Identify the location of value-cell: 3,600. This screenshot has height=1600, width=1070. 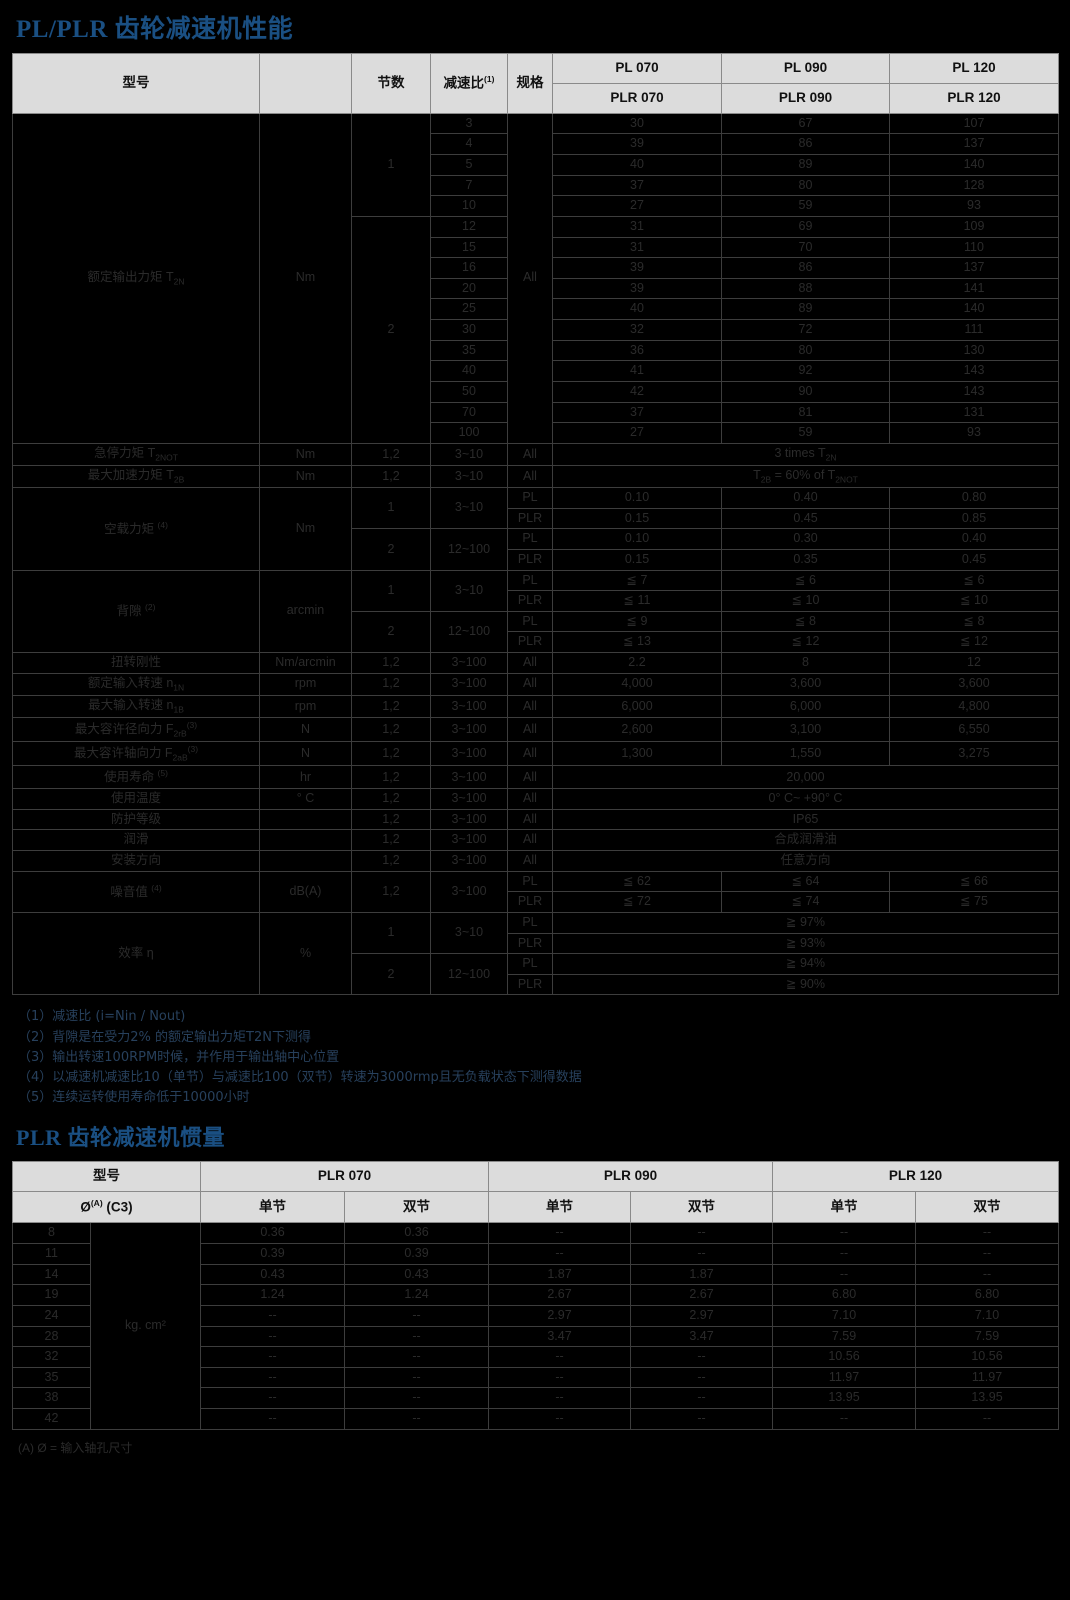
(805, 684).